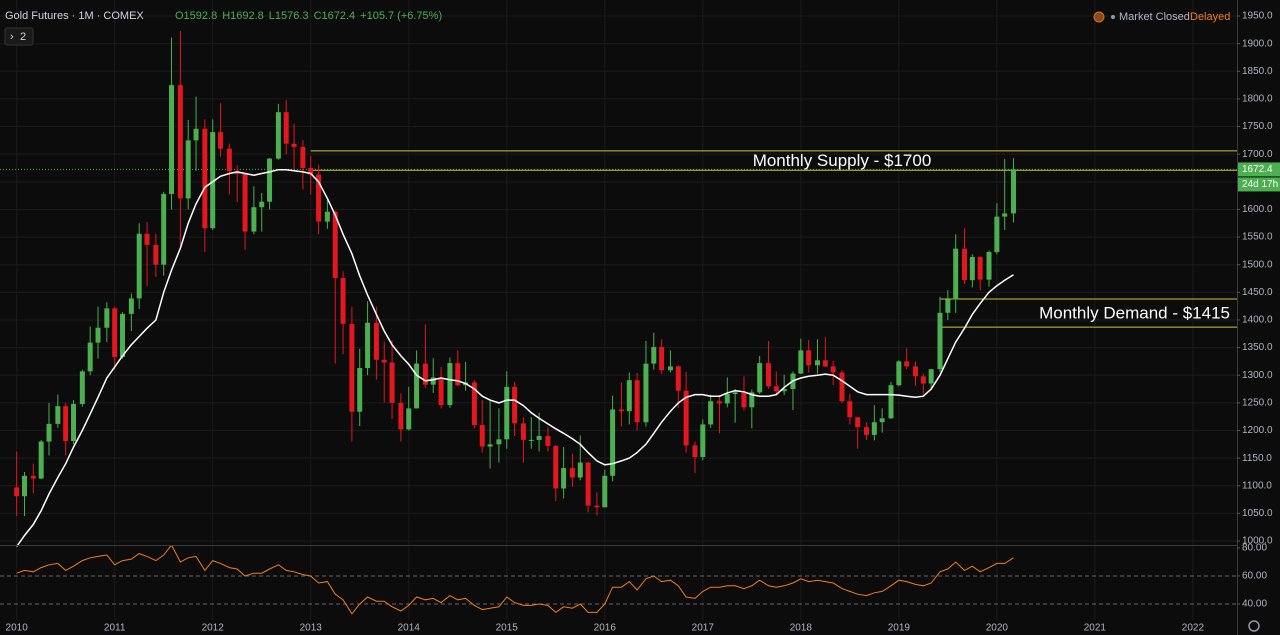  I want to click on x-tick-label: 2015, so click(507, 628).